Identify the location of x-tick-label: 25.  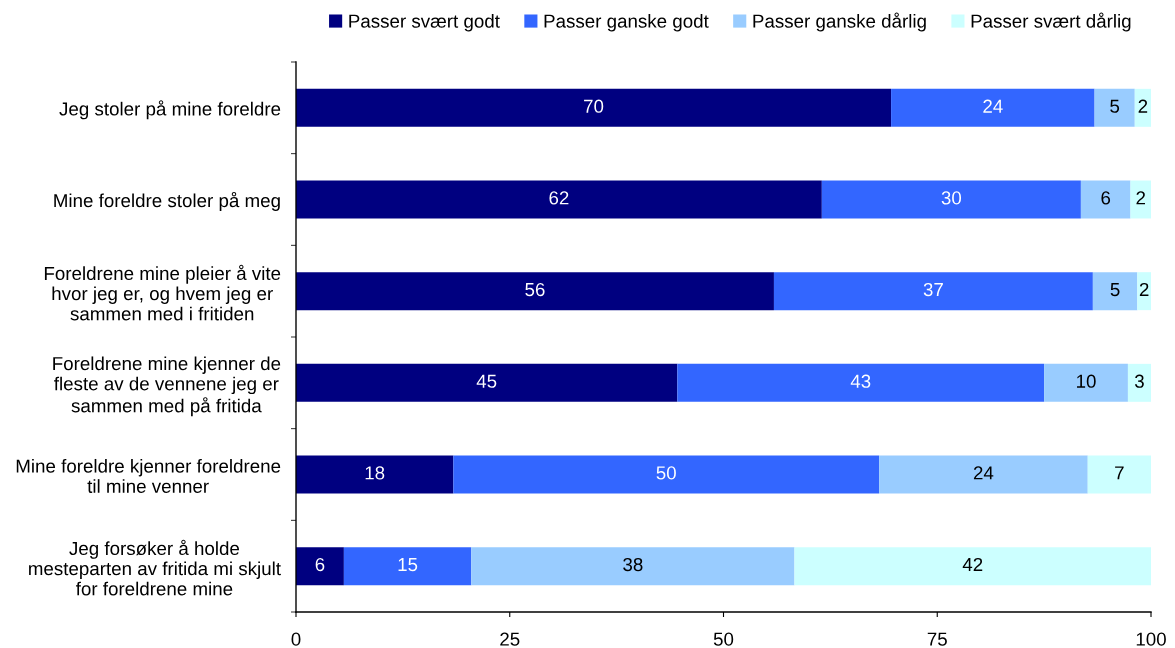
(510, 639).